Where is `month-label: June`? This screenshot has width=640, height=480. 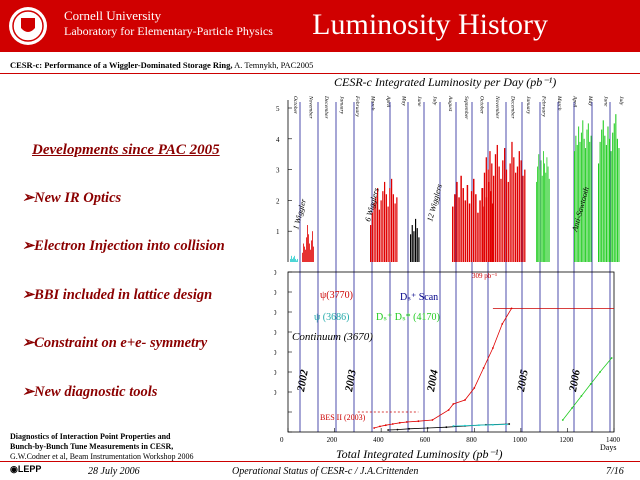 month-label: June is located at coordinates (605, 101).